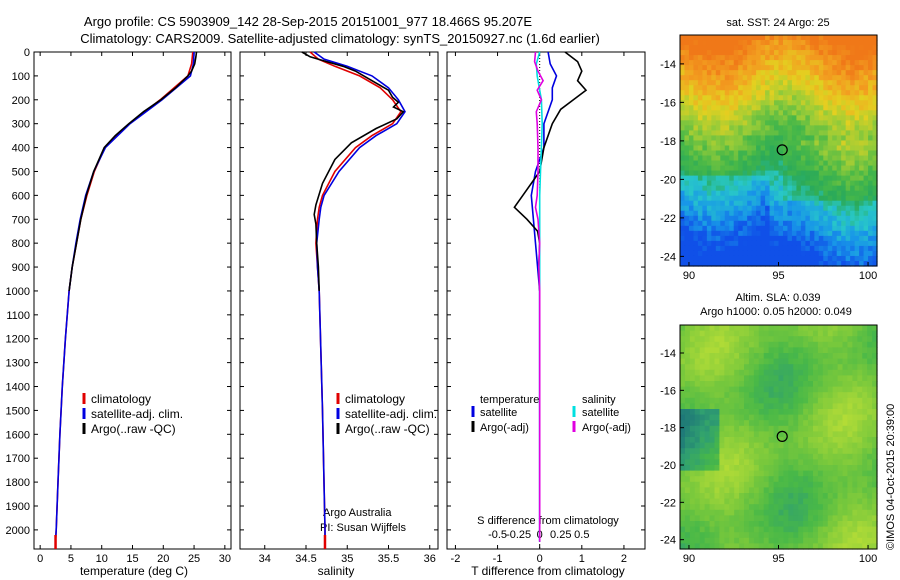 The height and width of the screenshot is (580, 900). What do you see at coordinates (363, 528) in the screenshot?
I see `annotation-pi-name: PI: Susan Wijffels` at bounding box center [363, 528].